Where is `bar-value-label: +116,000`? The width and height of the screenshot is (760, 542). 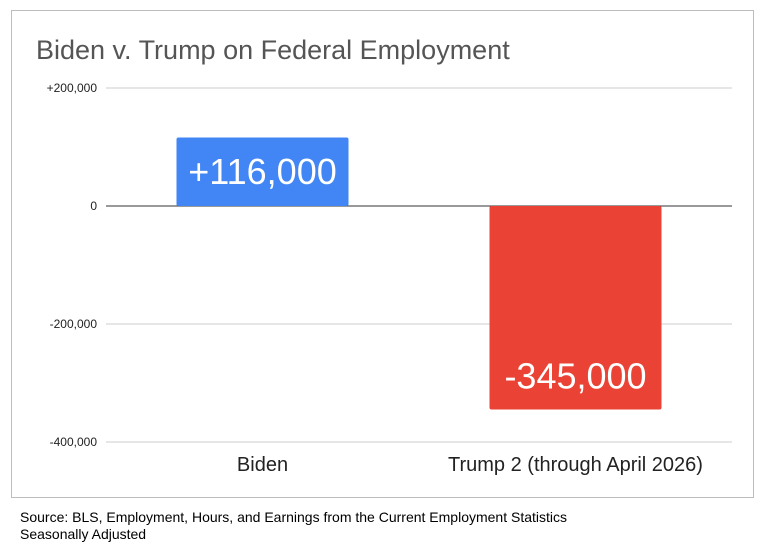
bar-value-label: +116,000 is located at coordinates (262, 171).